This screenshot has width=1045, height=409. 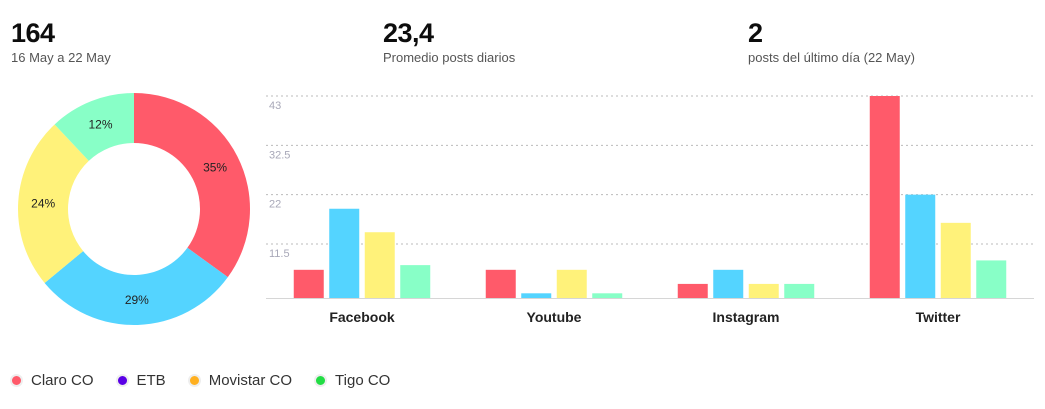 What do you see at coordinates (362, 317) in the screenshot?
I see `x-category-label: Facebook` at bounding box center [362, 317].